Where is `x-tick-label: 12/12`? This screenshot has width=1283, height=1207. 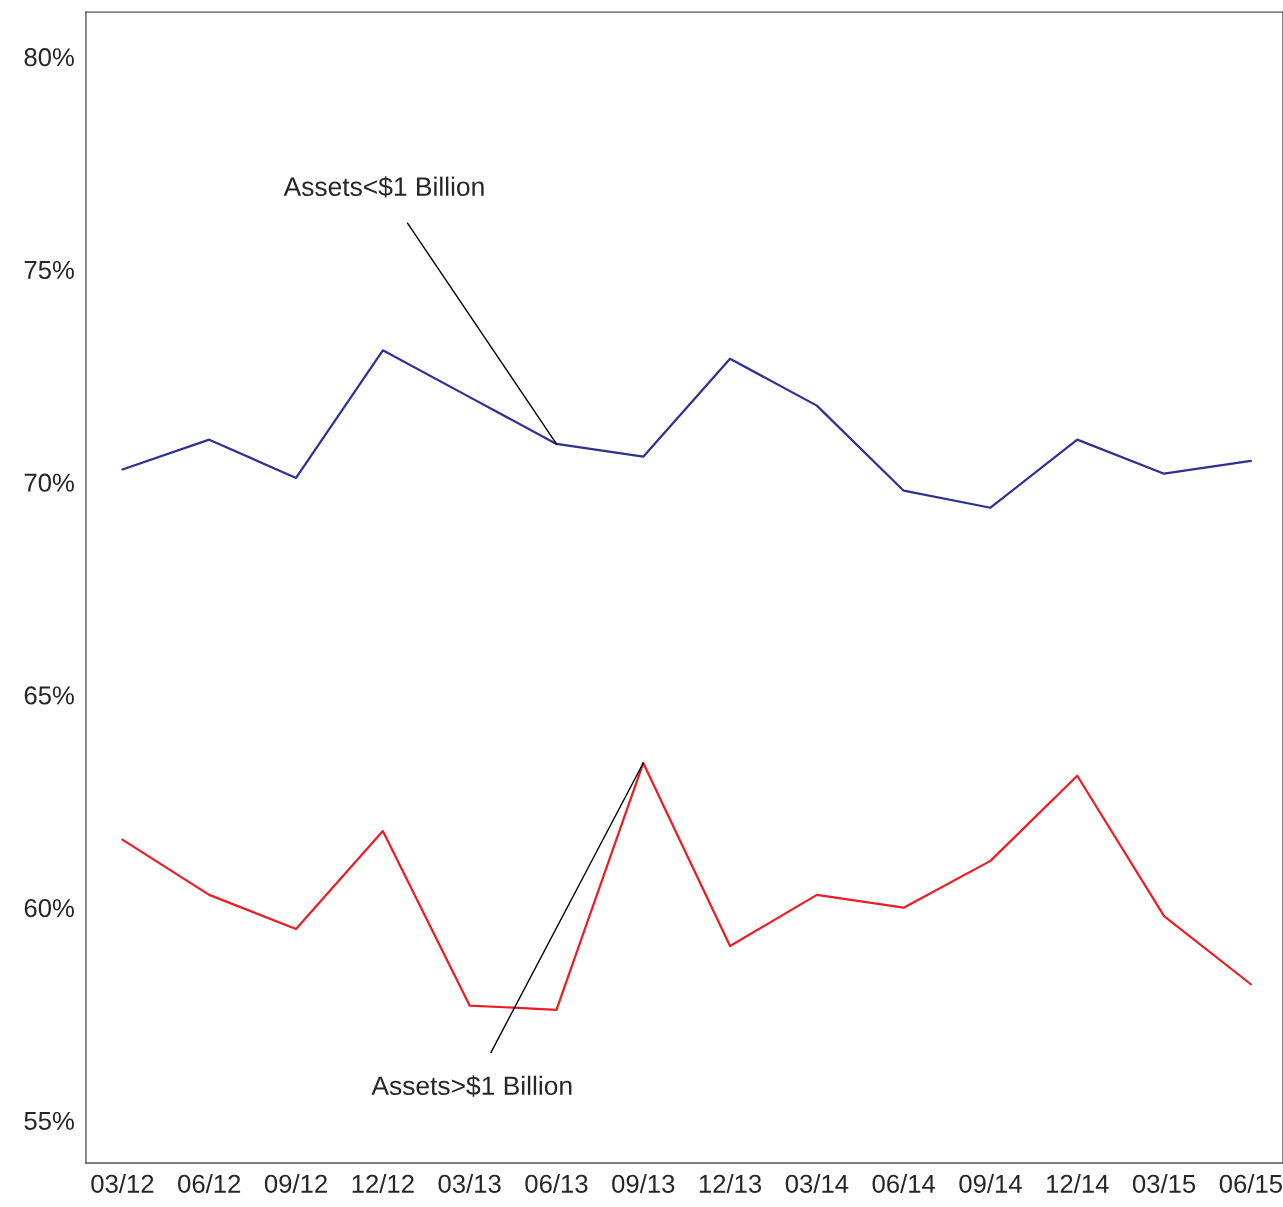 x-tick-label: 12/12 is located at coordinates (383, 1183).